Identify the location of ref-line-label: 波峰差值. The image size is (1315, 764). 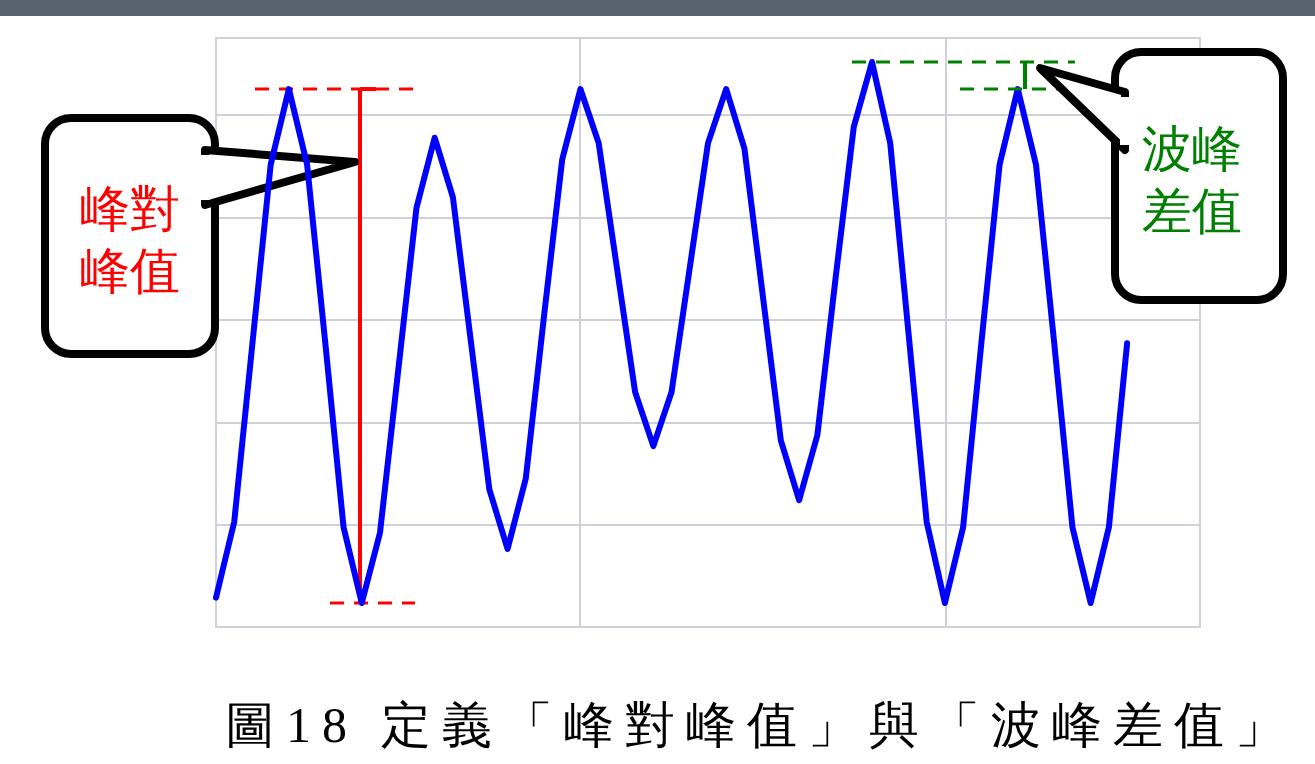
(1192, 180).